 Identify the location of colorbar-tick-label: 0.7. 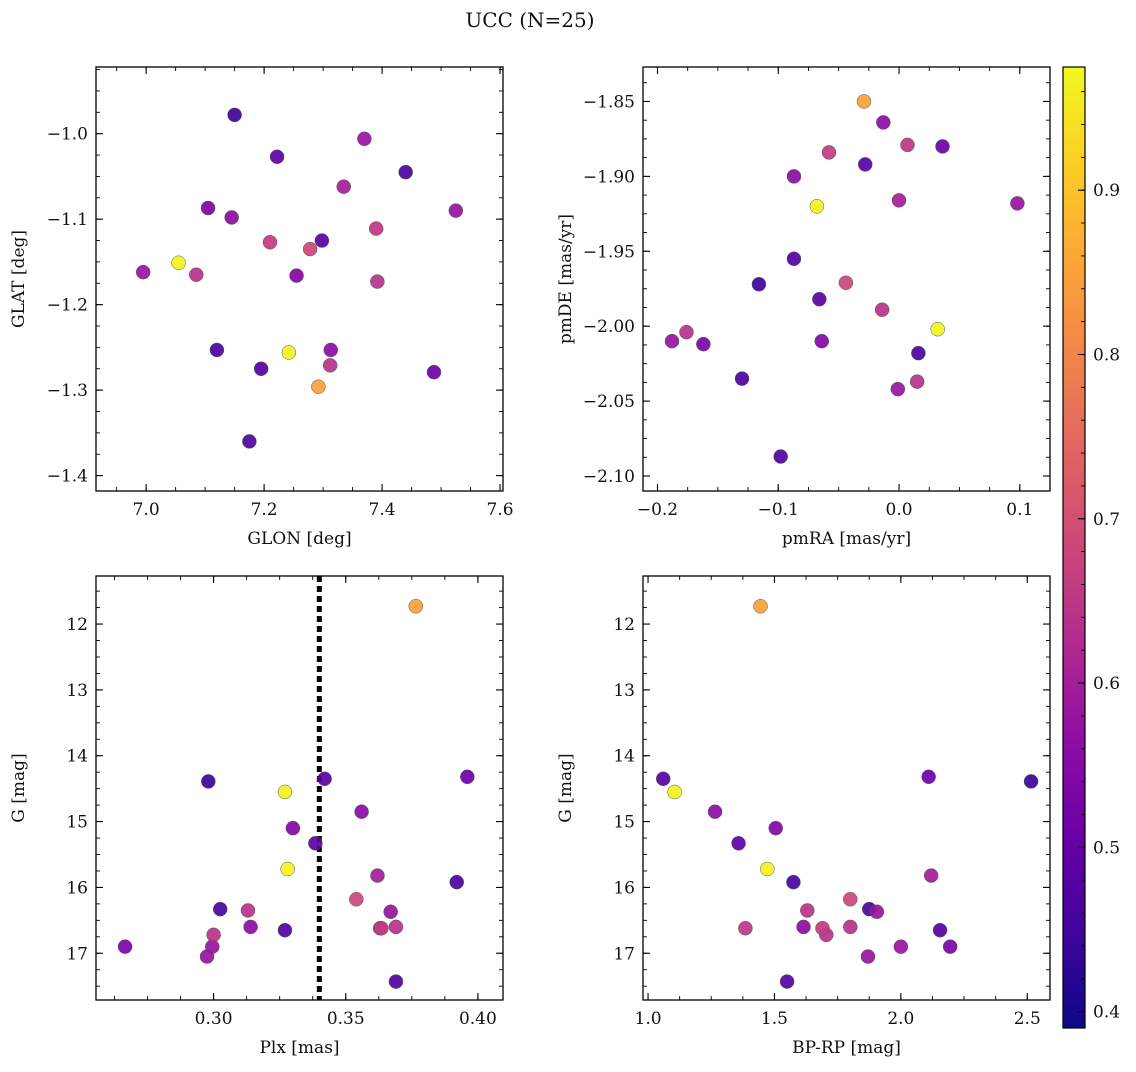
(1106, 520).